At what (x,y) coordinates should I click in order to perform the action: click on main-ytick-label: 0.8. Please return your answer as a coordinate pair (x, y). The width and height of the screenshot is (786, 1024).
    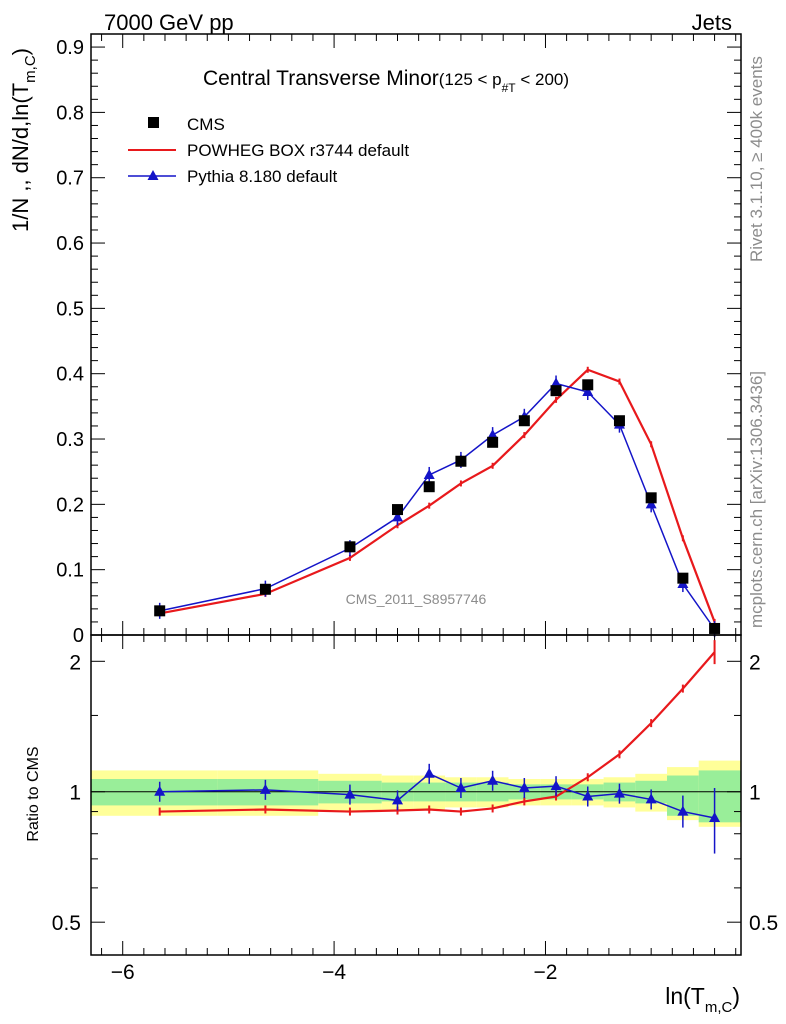
    Looking at the image, I should click on (70, 113).